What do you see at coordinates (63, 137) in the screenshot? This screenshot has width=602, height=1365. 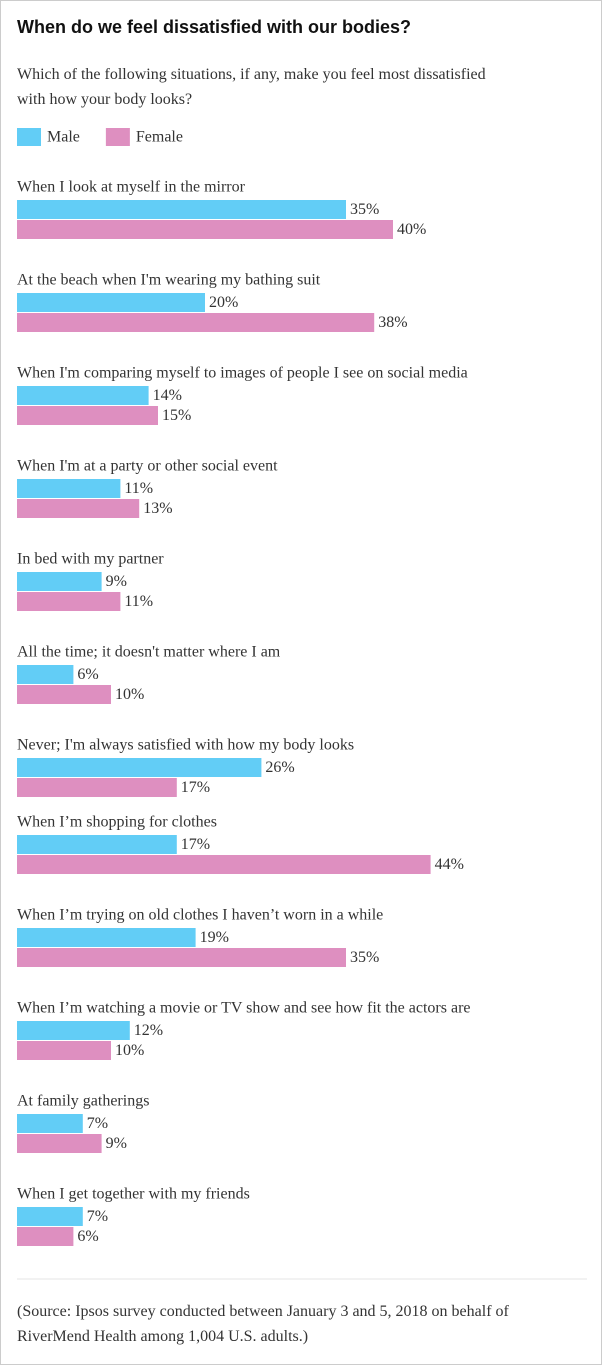 I see `legend-label: Male` at bounding box center [63, 137].